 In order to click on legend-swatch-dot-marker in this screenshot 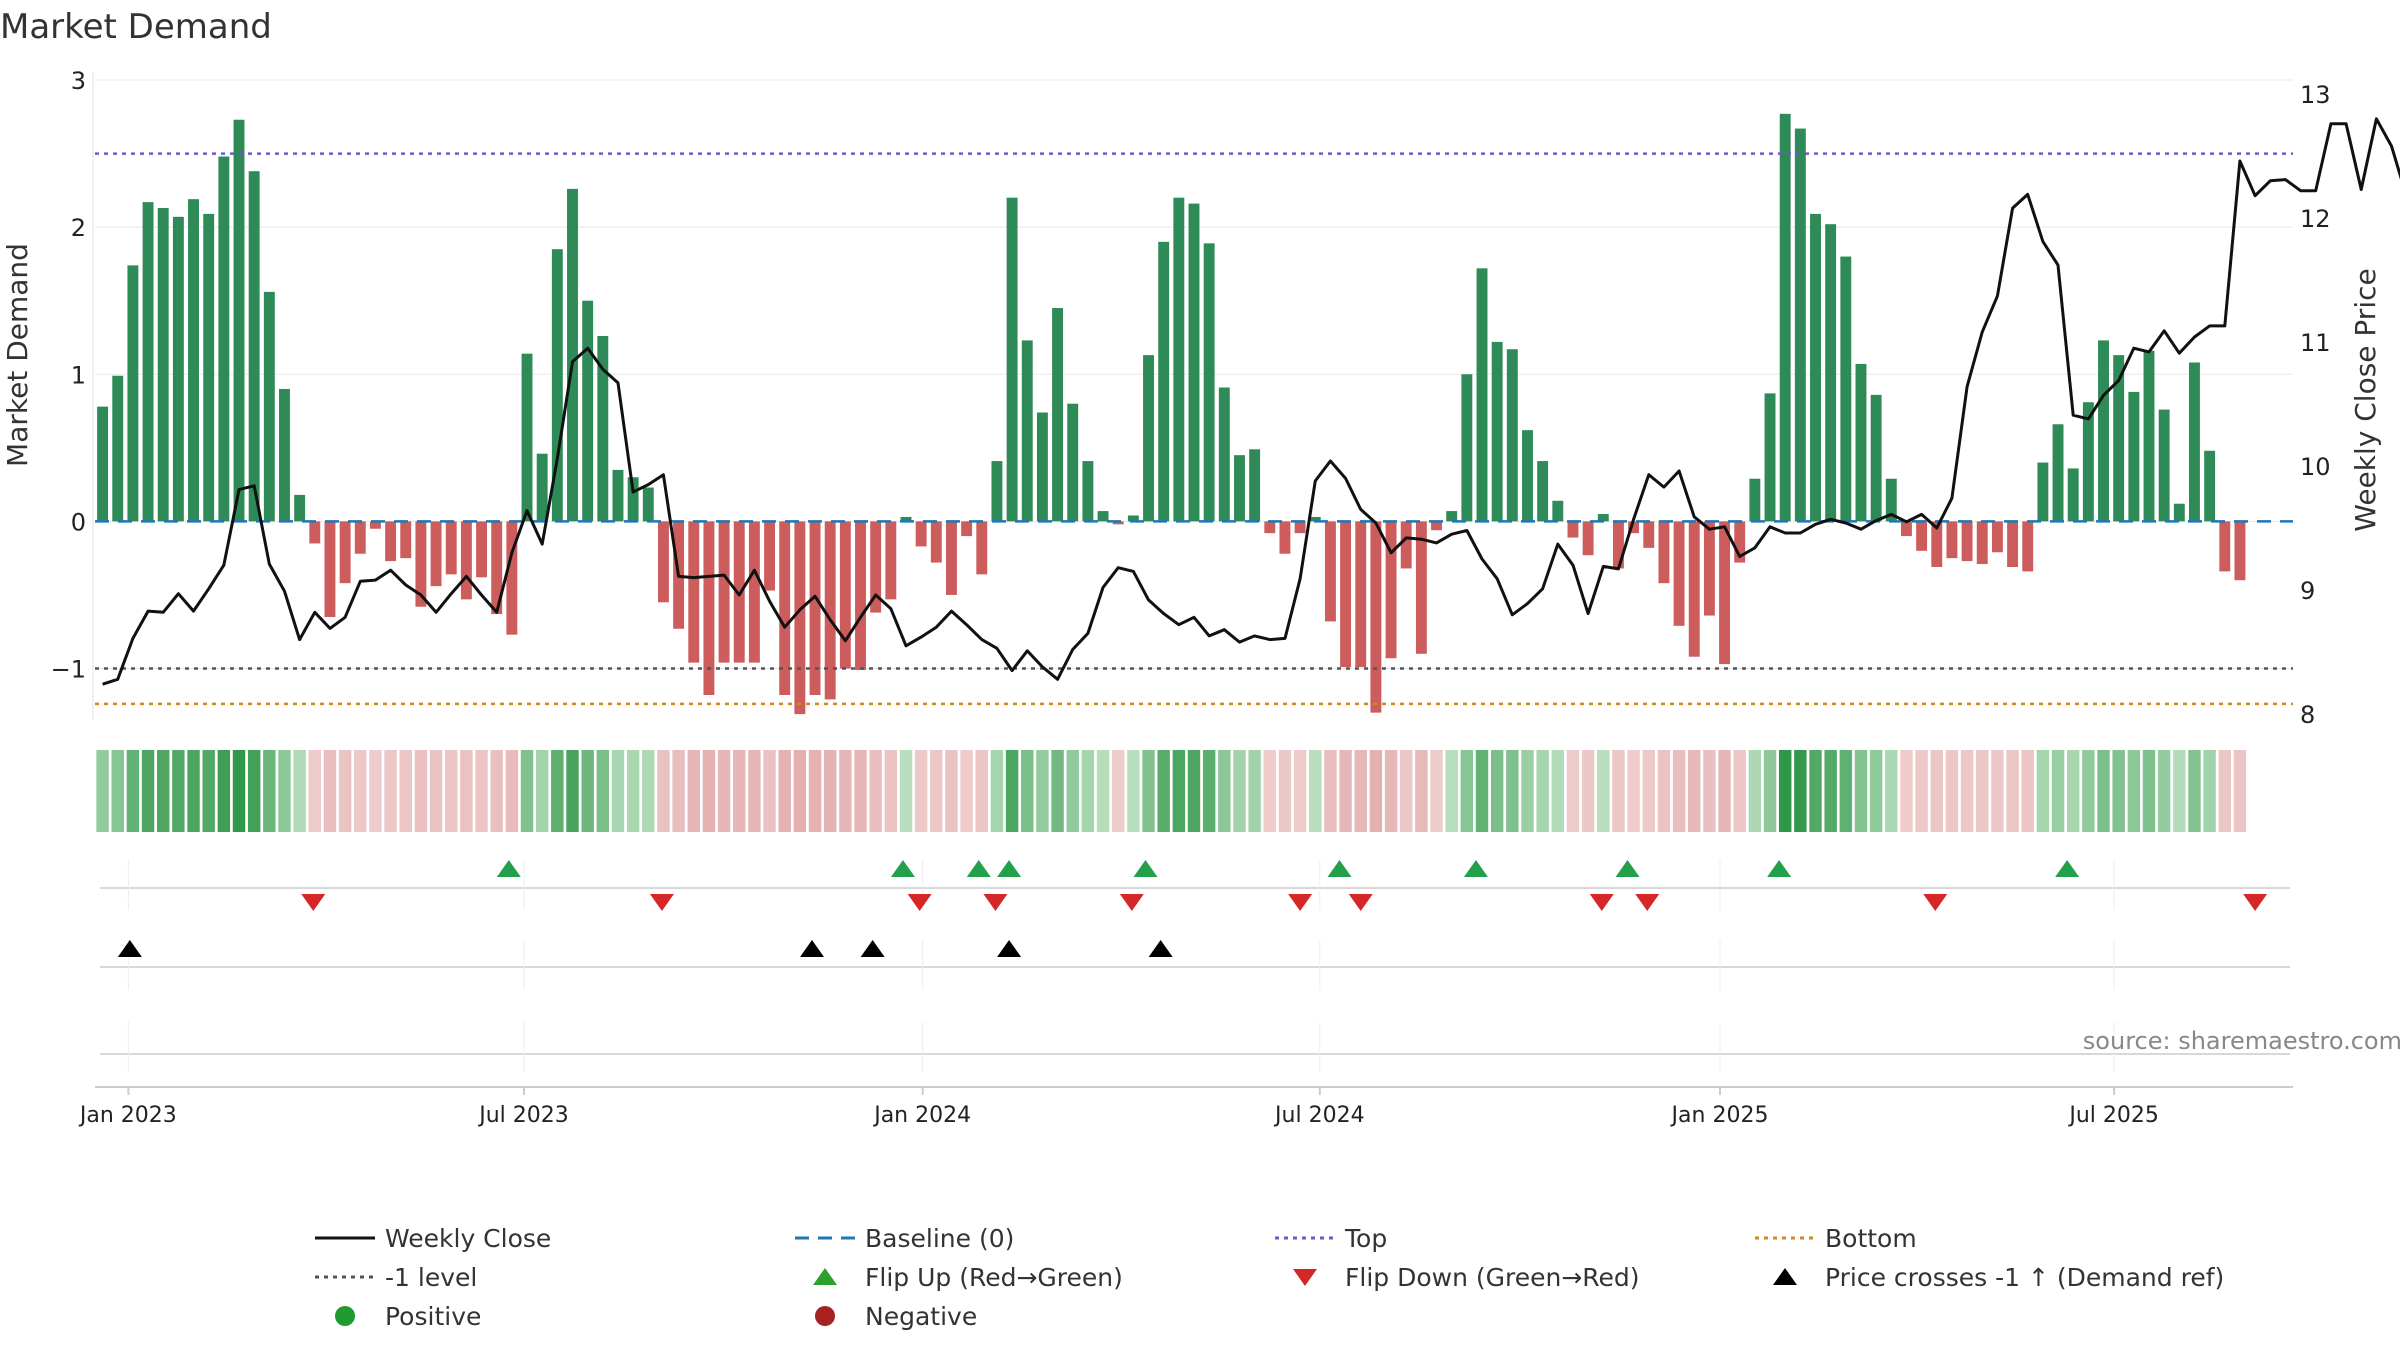, I will do `click(345, 1316)`.